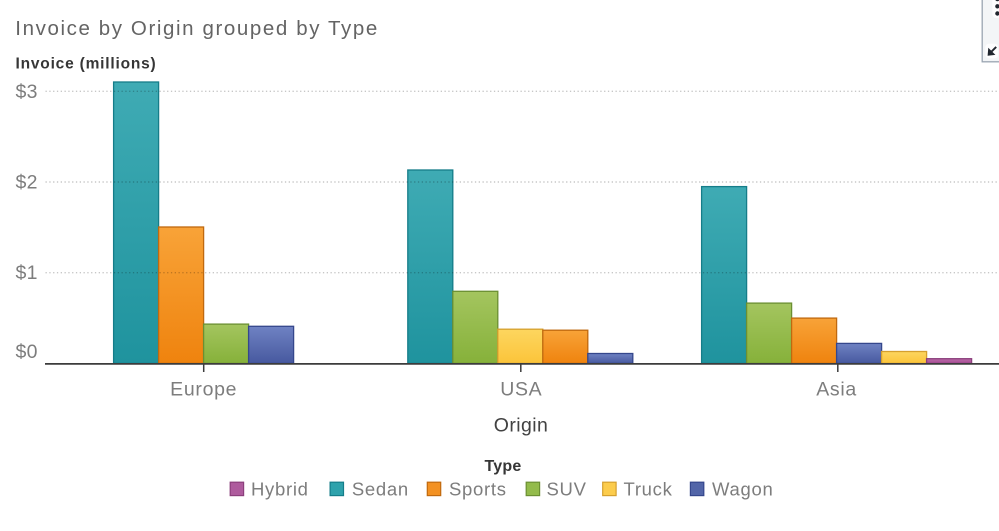  Describe the element at coordinates (503, 466) in the screenshot. I see `svg-text: Type` at that location.